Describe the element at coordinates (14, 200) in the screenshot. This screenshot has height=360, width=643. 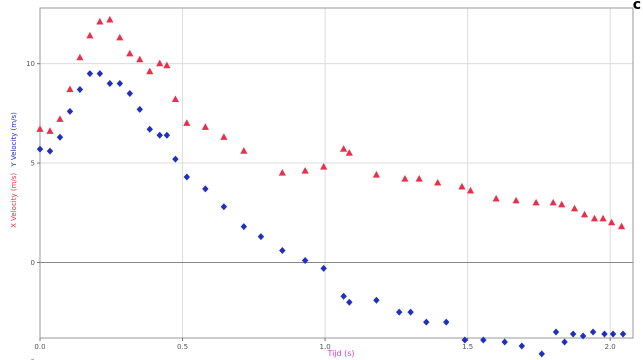
I see `y-axis-label-x-velocity: X Velocity (m/s)` at that location.